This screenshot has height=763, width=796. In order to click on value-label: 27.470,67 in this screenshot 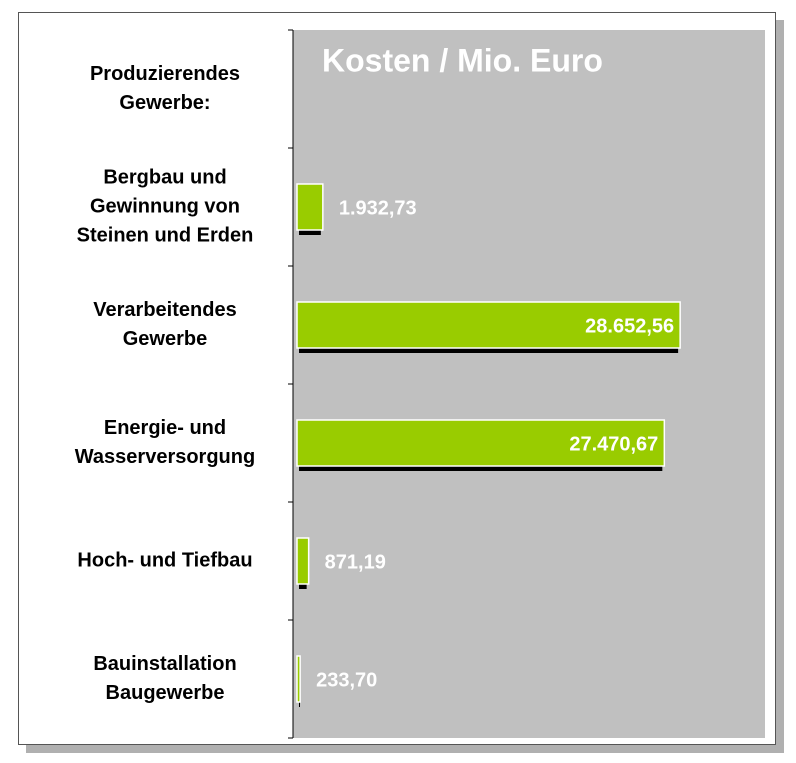, I will do `click(613, 444)`.